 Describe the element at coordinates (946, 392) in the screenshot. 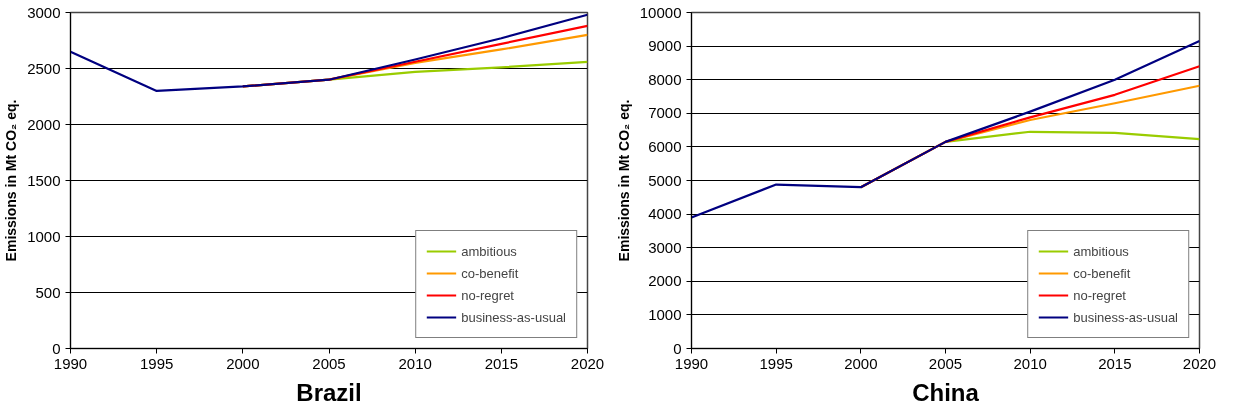

I see `text: China` at that location.